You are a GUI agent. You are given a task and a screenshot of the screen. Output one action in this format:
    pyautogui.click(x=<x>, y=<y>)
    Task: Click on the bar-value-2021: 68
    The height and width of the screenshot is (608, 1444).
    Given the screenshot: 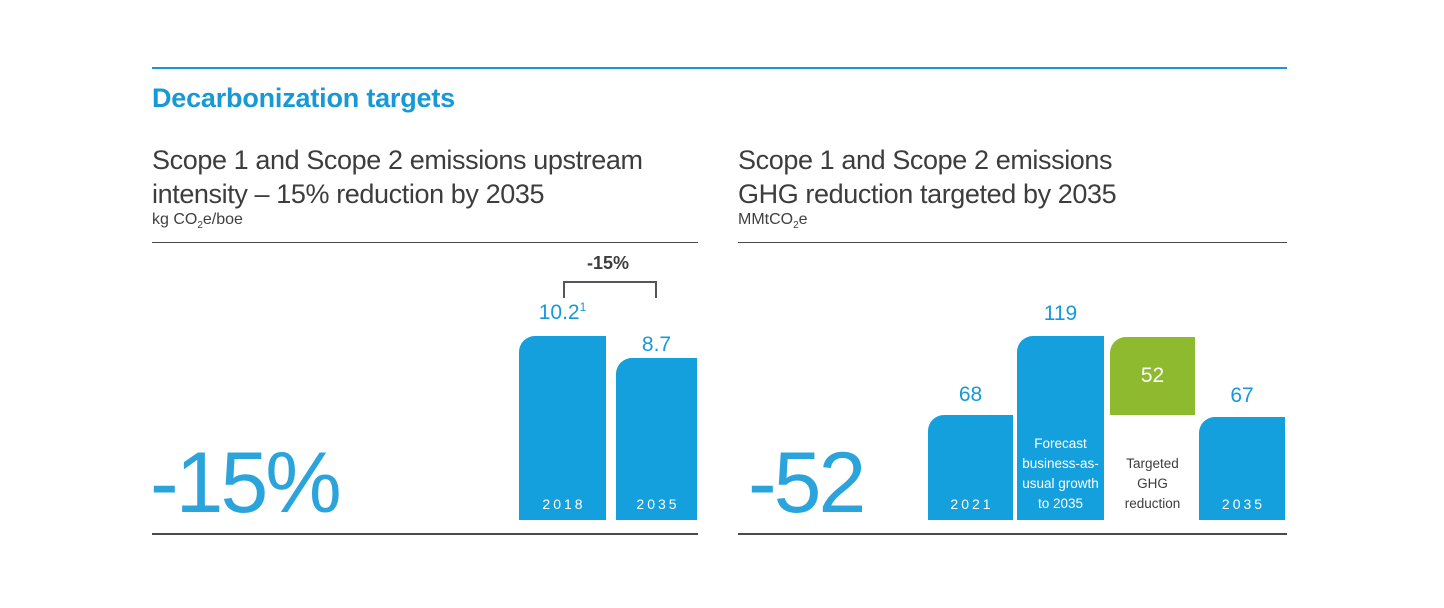 What is the action you would take?
    pyautogui.click(x=970, y=395)
    